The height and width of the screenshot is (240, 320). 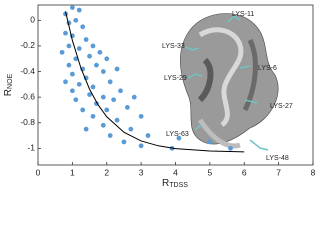 I want to click on residue-label: LYS-63, so click(x=177, y=134).